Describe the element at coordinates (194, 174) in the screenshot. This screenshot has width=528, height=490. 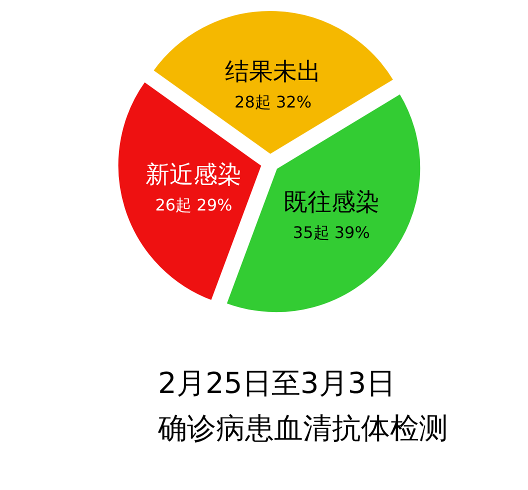
I see `slice-label: 新近感染` at that location.